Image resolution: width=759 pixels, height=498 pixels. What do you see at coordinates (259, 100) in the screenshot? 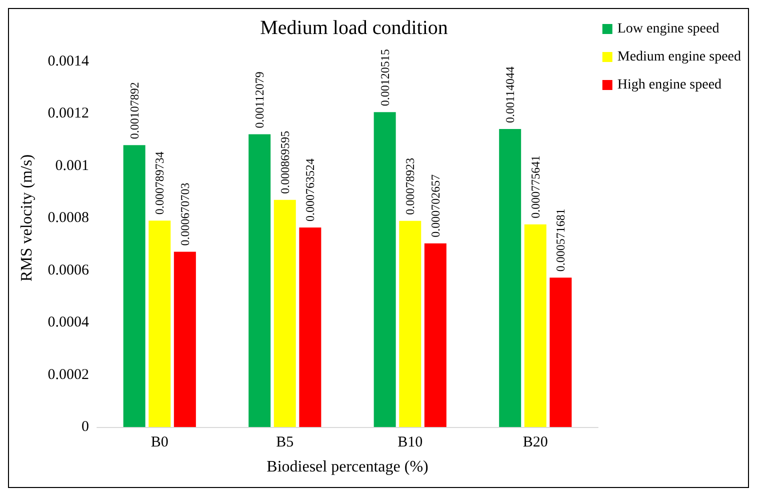
I see `data-label: 0.00112079` at bounding box center [259, 100].